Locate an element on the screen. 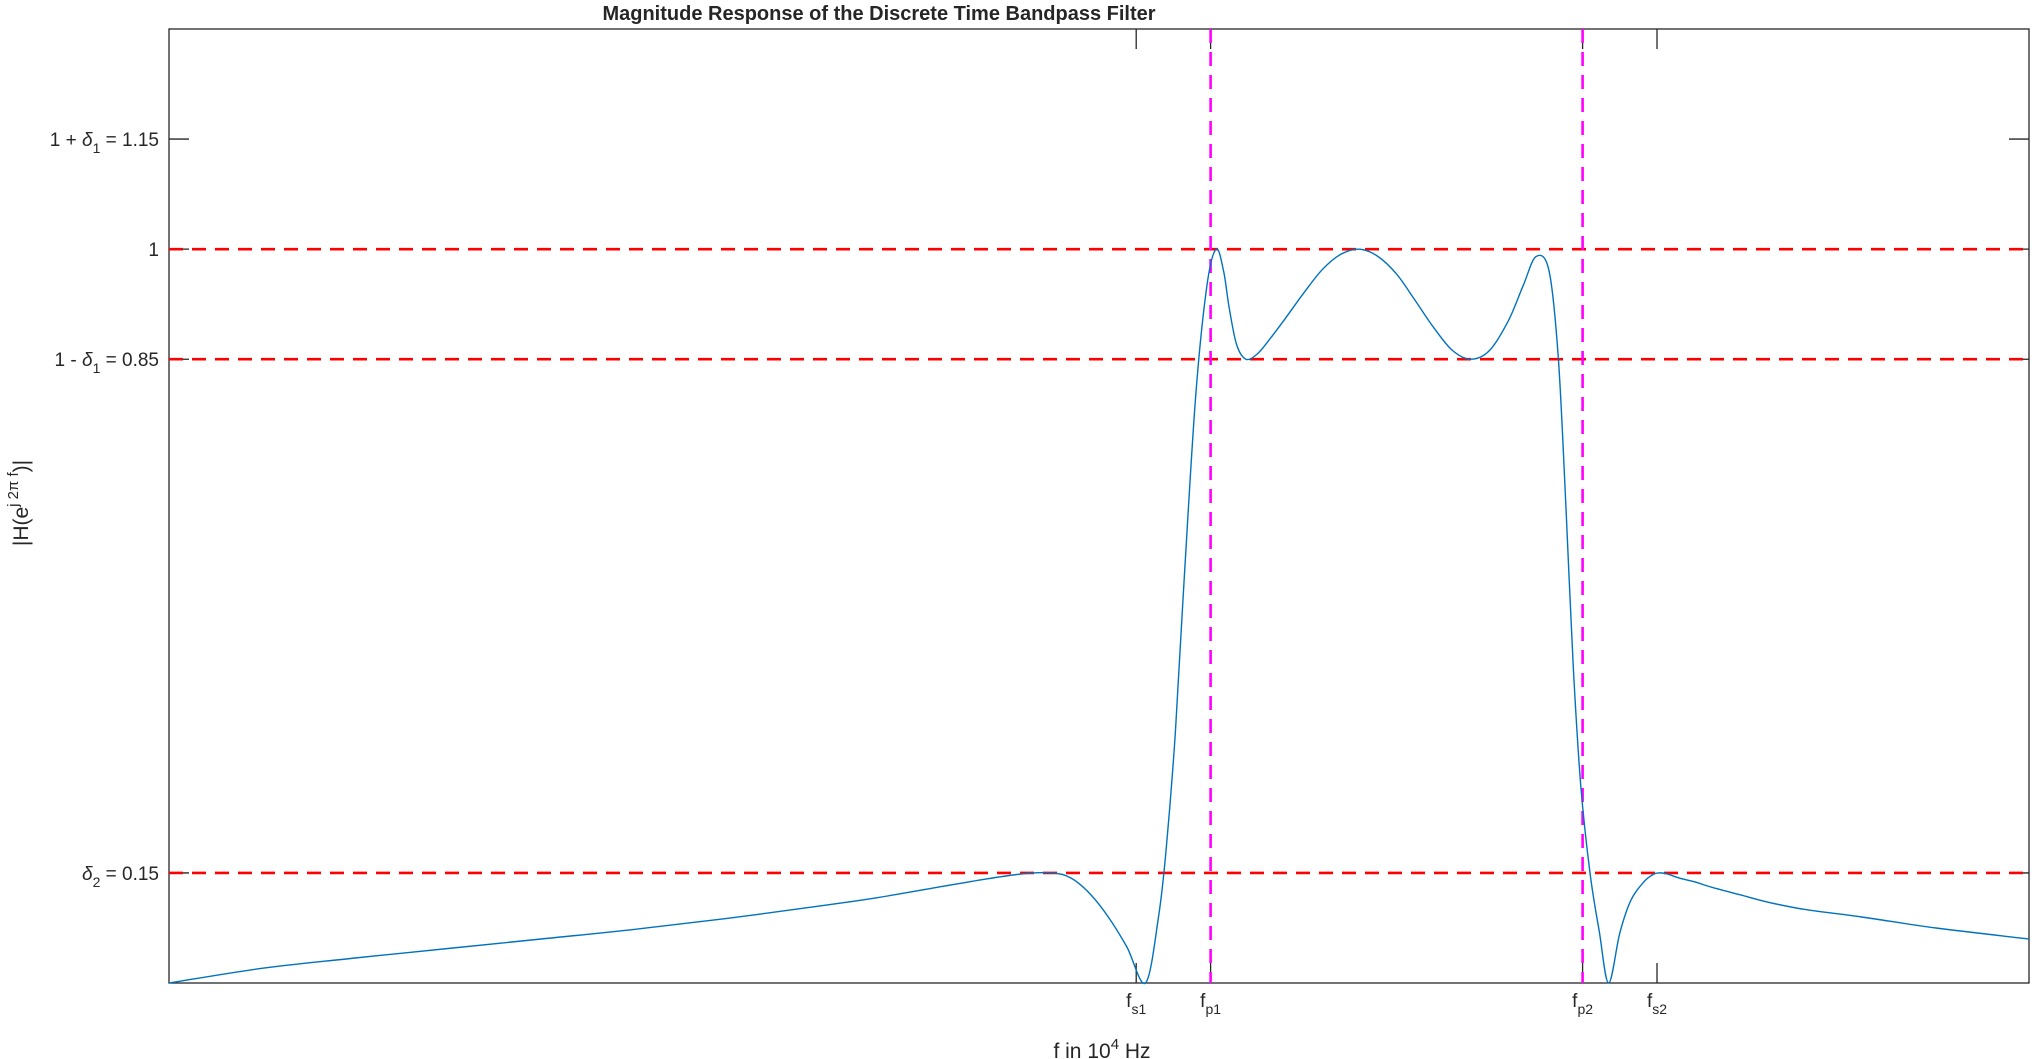 The image size is (2032, 1059). x-tick-label: fs2 is located at coordinates (1657, 1004).